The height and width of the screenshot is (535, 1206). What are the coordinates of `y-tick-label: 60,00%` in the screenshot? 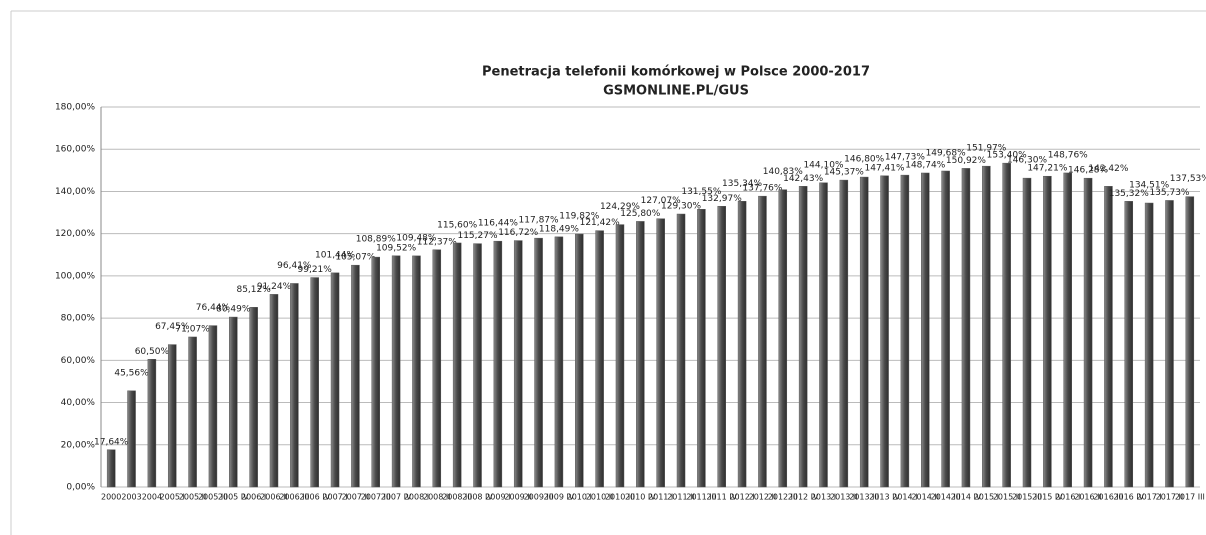 It's located at (78, 361).